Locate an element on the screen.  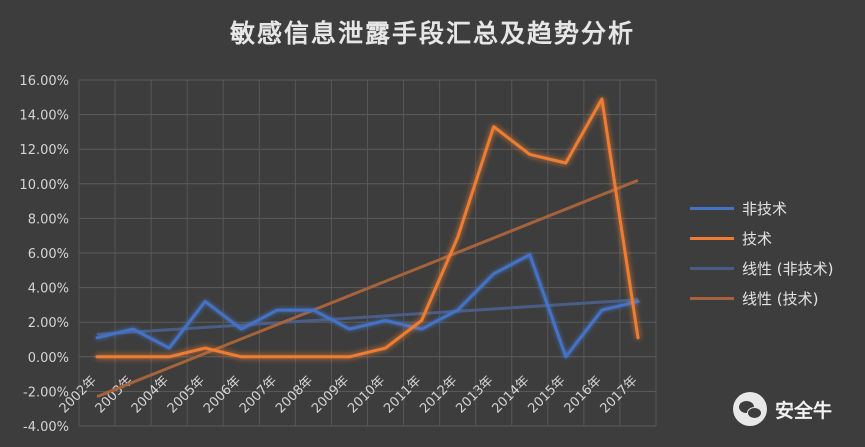
y-tick-label: 0.00% is located at coordinates (48, 358).